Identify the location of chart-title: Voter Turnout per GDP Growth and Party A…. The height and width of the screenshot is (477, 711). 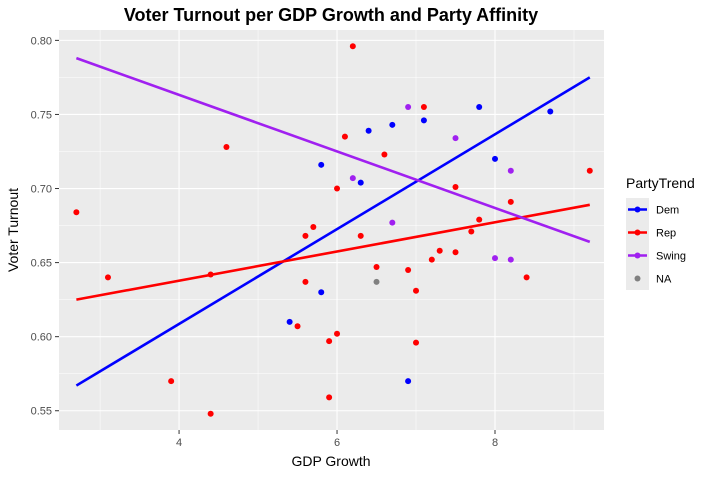
(331, 15).